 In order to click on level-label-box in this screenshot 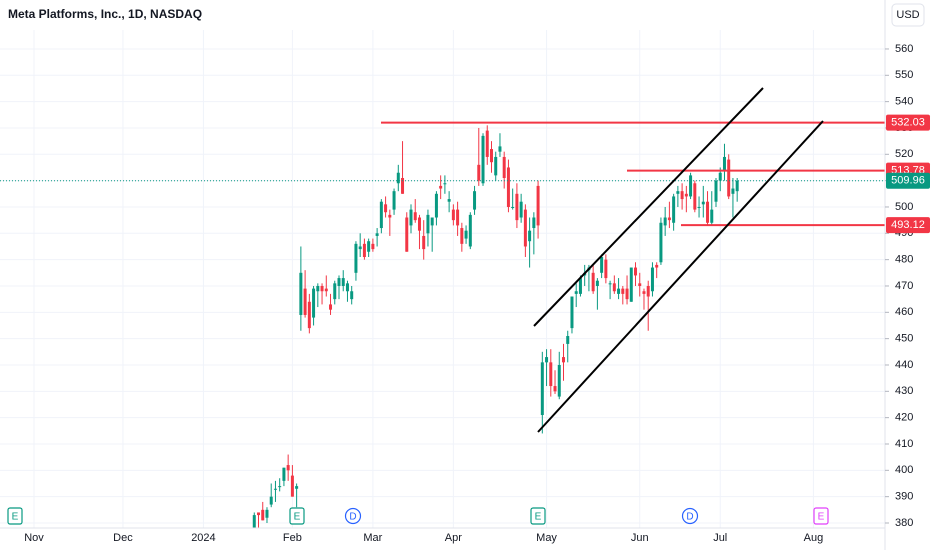, I will do `click(908, 225)`.